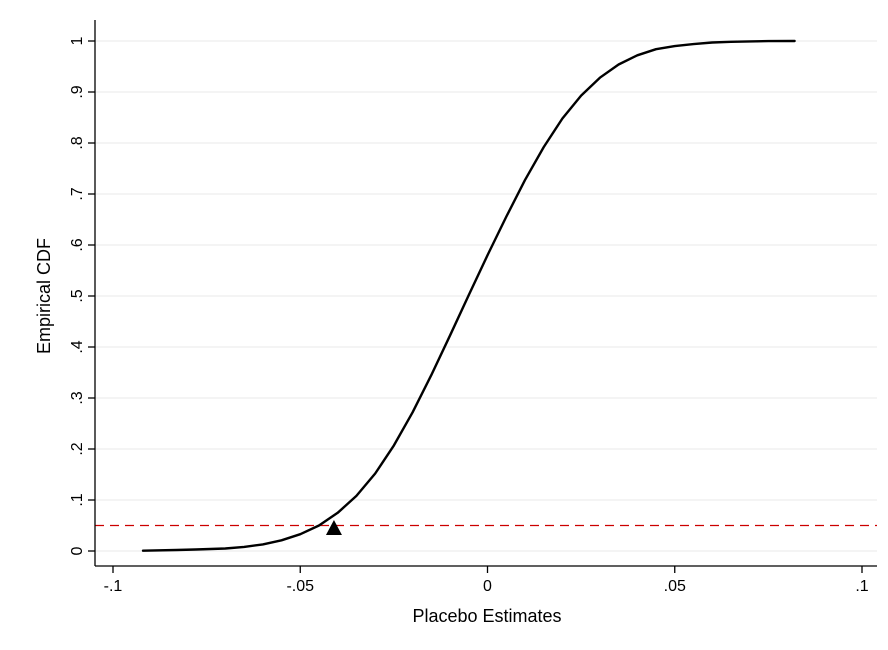  What do you see at coordinates (77, 193) in the screenshot?
I see `y-tick-label: .7` at bounding box center [77, 193].